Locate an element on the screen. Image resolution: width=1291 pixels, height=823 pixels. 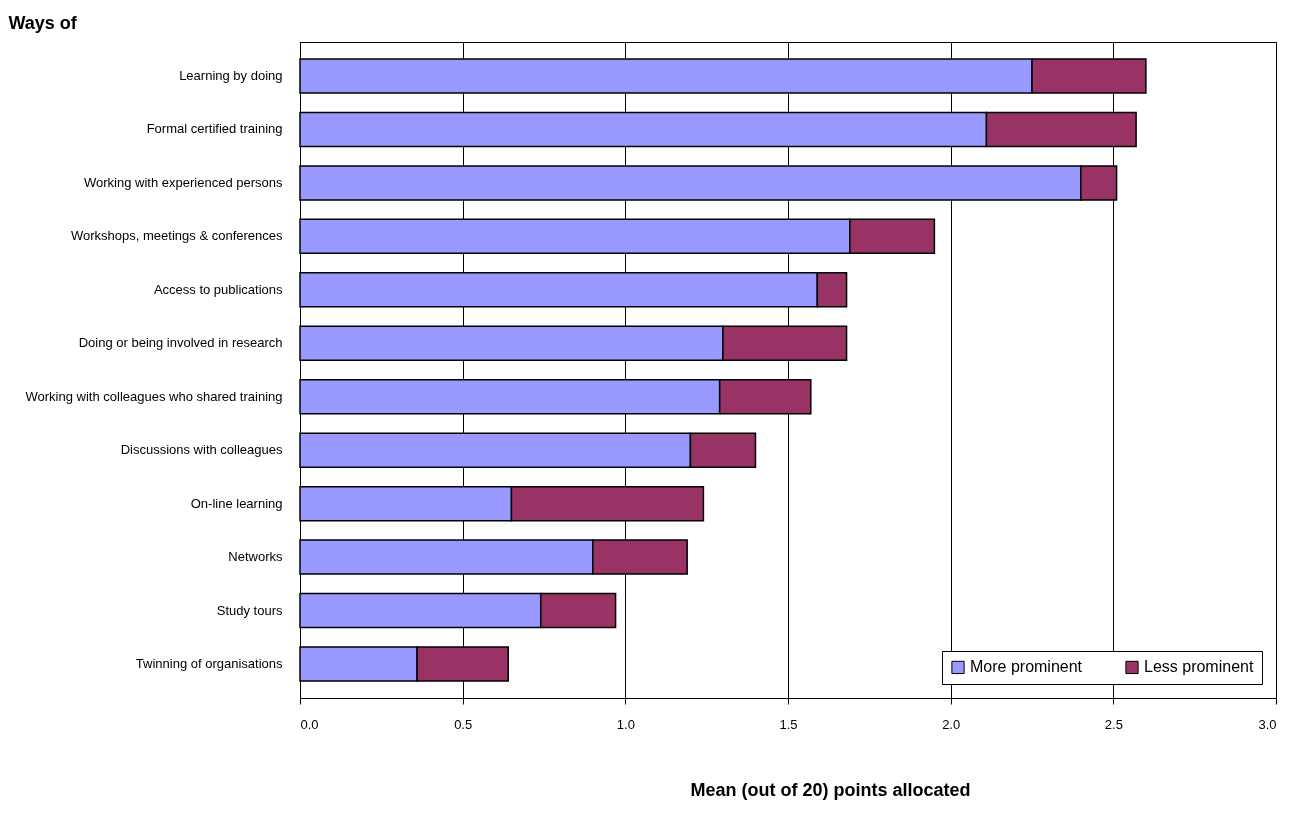
x-tick-label: 2.5 is located at coordinates (1113, 724).